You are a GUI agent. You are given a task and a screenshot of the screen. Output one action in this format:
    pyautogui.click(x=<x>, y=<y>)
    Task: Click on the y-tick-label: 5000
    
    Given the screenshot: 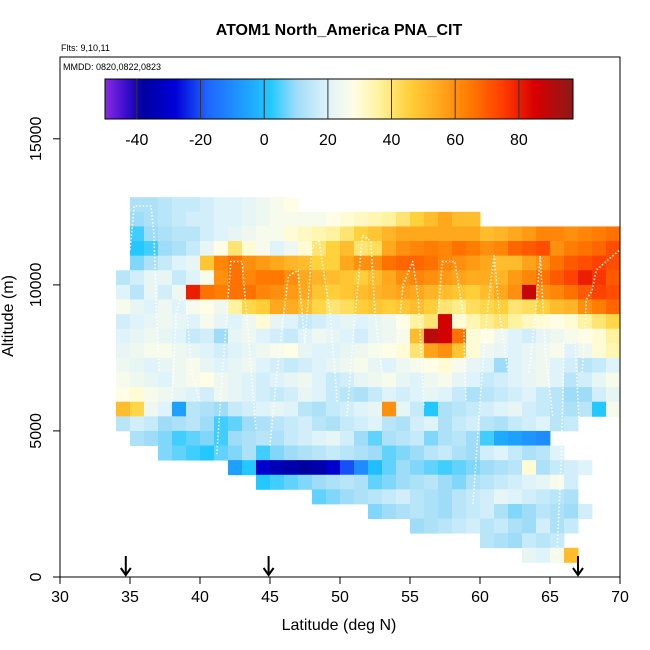 What is the action you would take?
    pyautogui.click(x=36, y=431)
    